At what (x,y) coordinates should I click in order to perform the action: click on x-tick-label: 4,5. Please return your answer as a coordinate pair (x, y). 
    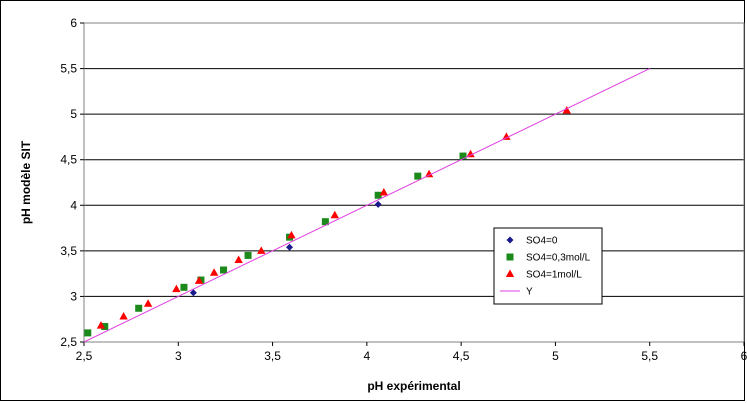
    Looking at the image, I should click on (461, 356).